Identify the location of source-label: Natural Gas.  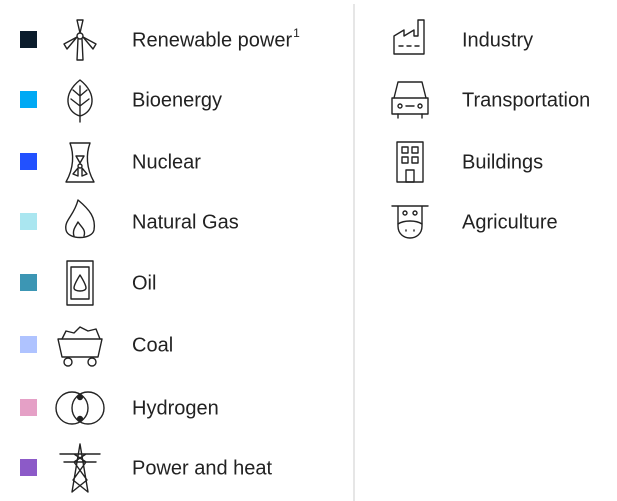
(185, 222).